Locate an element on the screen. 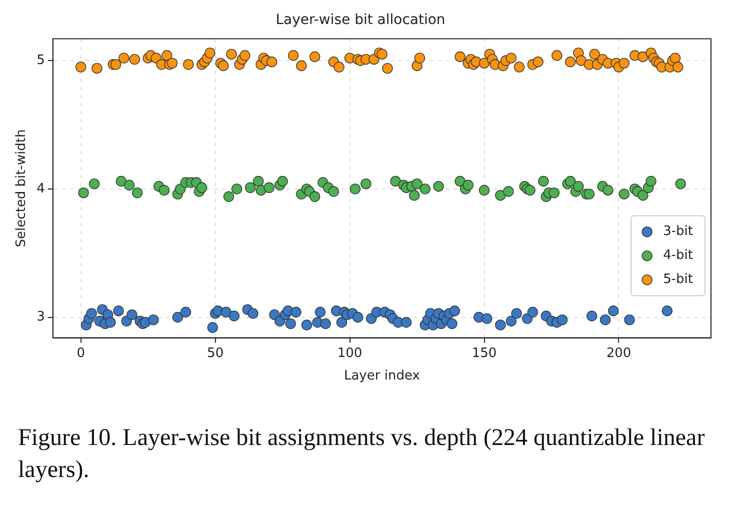 The width and height of the screenshot is (735, 516). x-tick-label: 150 is located at coordinates (484, 353).